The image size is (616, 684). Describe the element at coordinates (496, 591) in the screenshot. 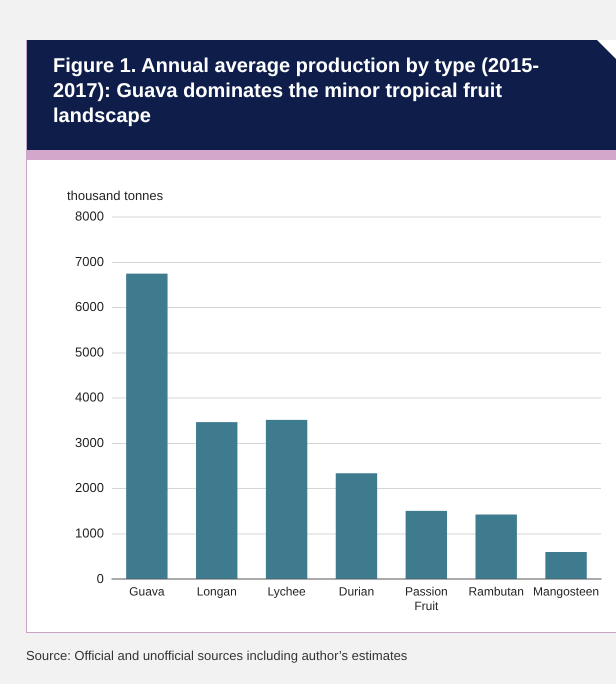

I see `x-tick-label: Rambutan` at that location.